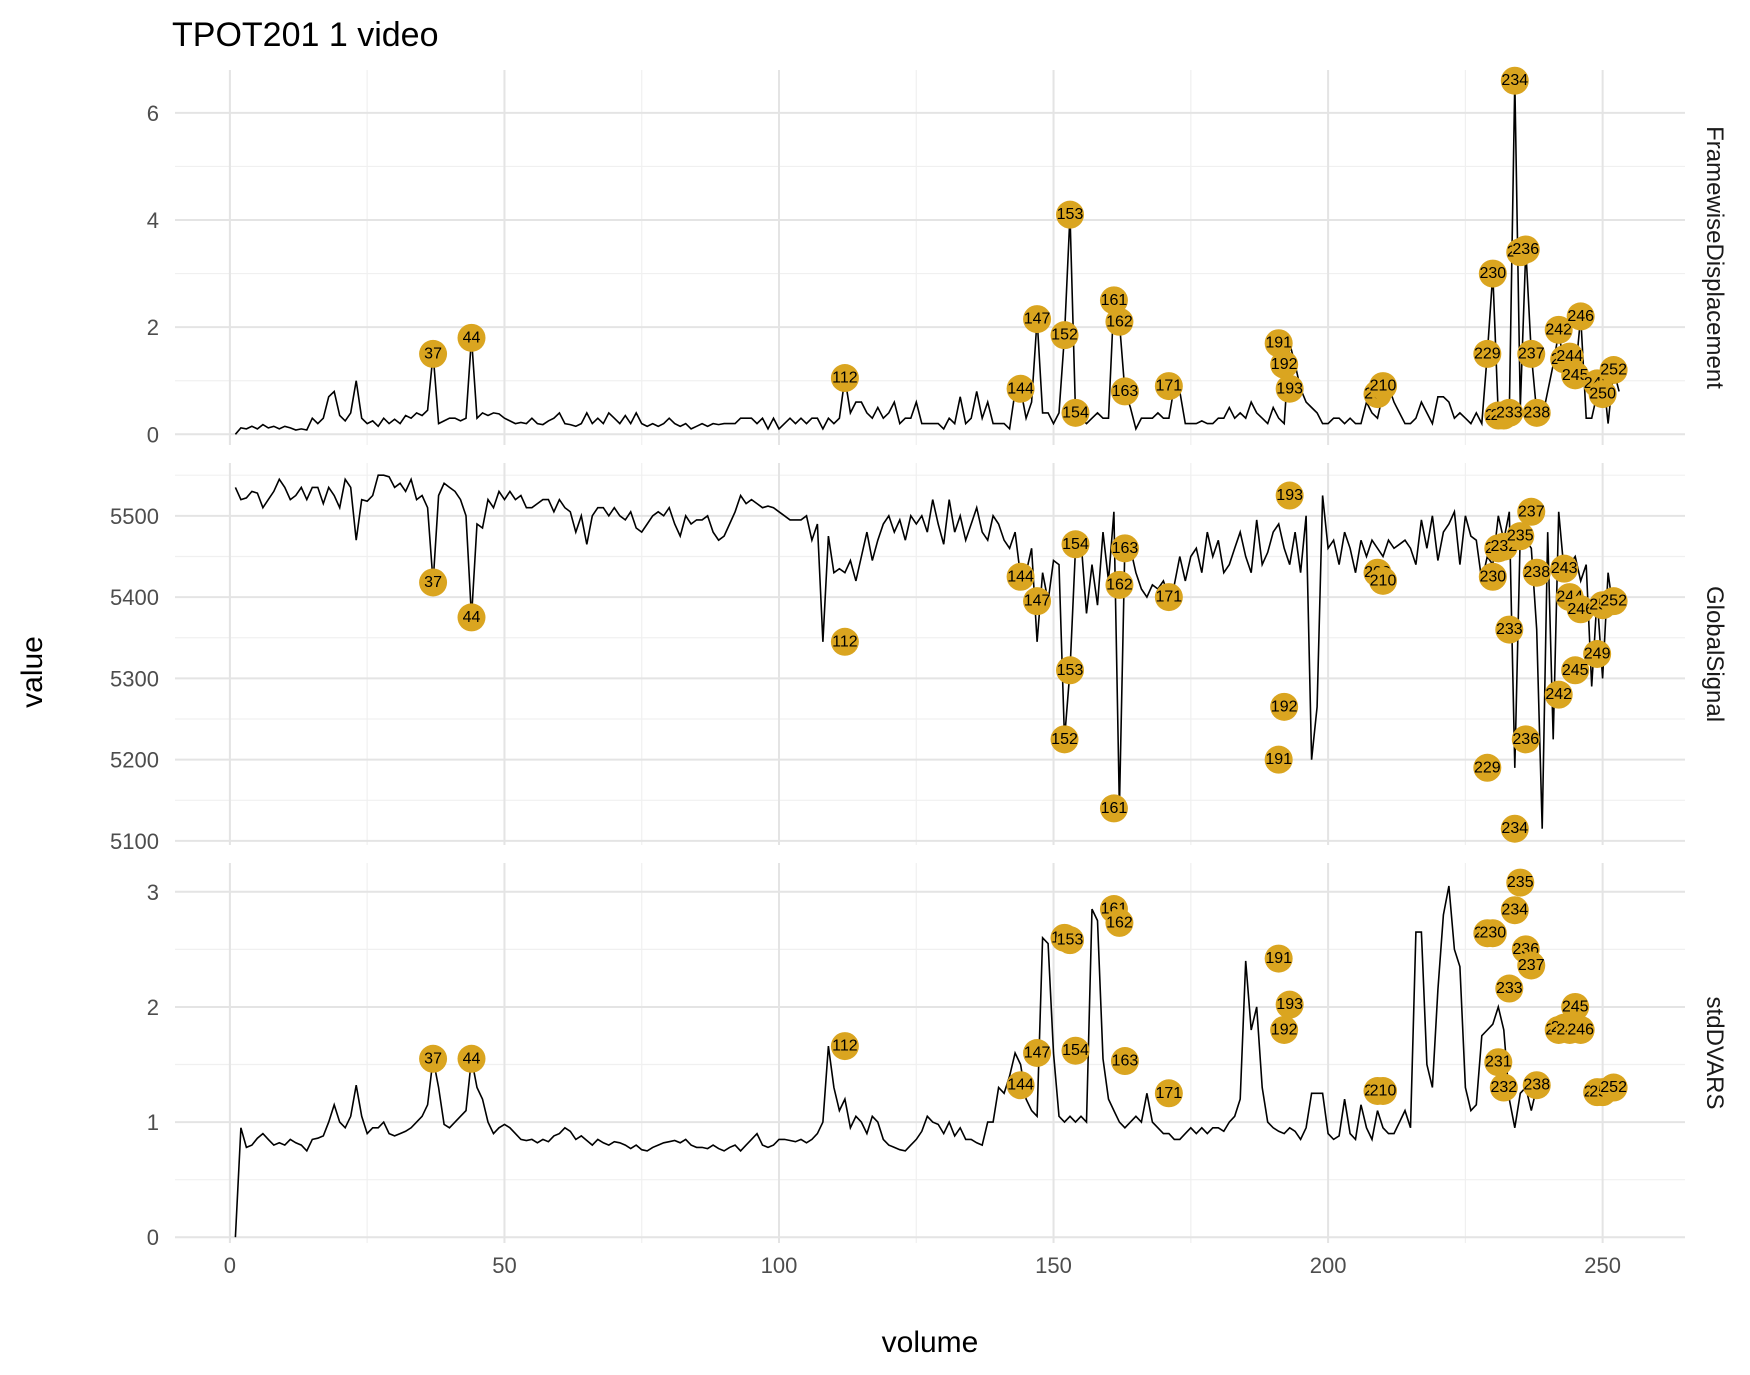  What do you see at coordinates (1520, 536) in the screenshot?
I see `flagged-point-label: 235` at bounding box center [1520, 536].